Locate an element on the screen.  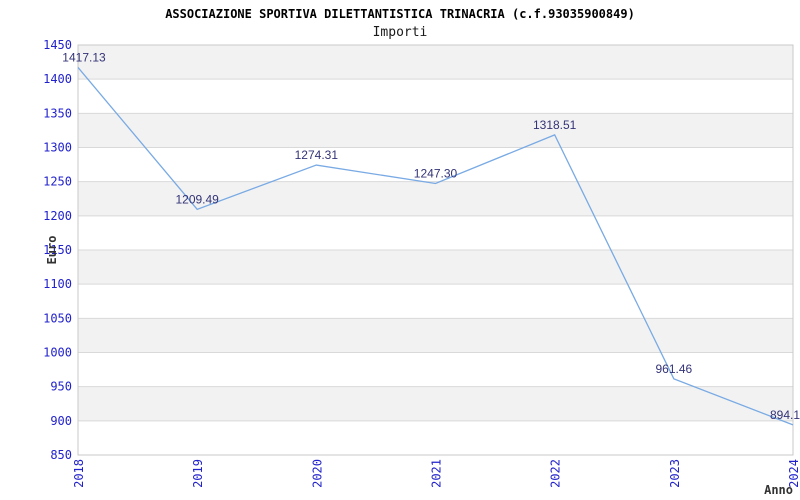
y-tick-label: 1250 is located at coordinates (57, 182).